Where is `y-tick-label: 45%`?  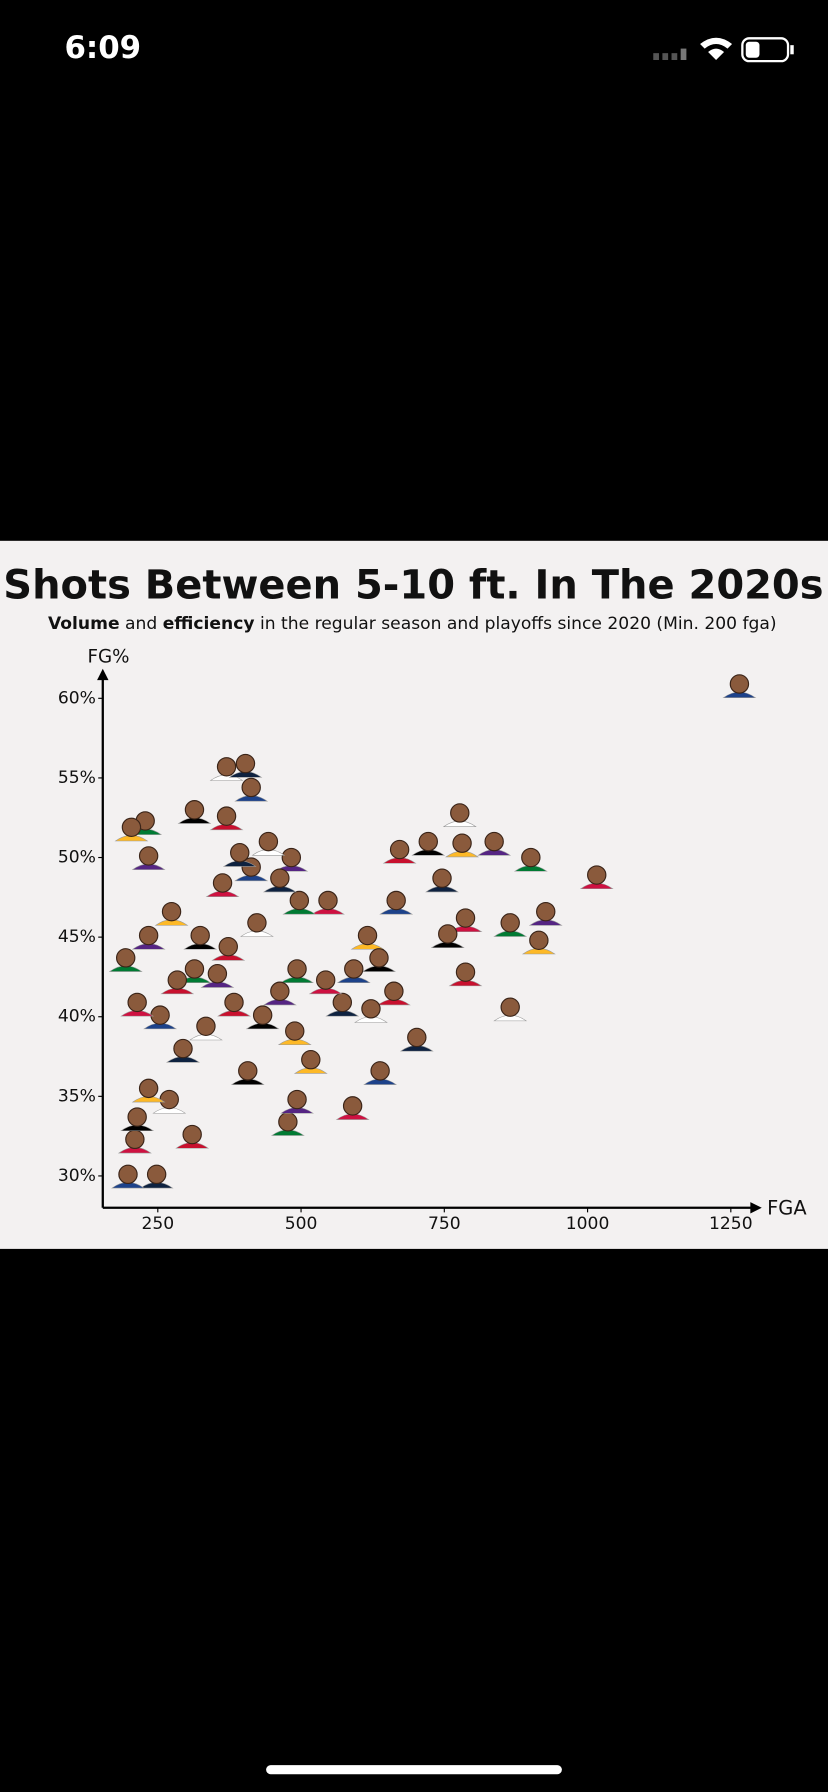 y-tick-label: 45% is located at coordinates (77, 937).